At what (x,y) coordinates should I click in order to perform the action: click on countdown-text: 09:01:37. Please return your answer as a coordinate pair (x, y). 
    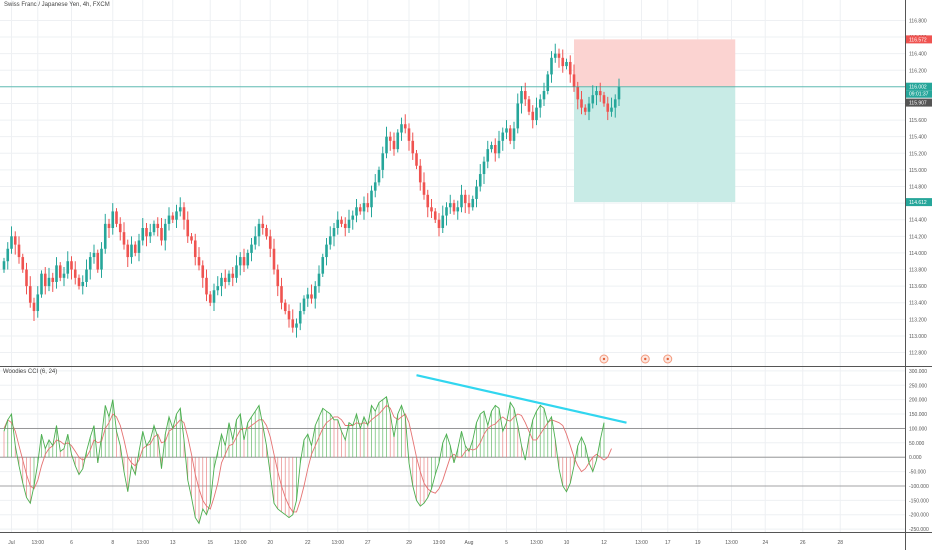
    Looking at the image, I should click on (919, 95).